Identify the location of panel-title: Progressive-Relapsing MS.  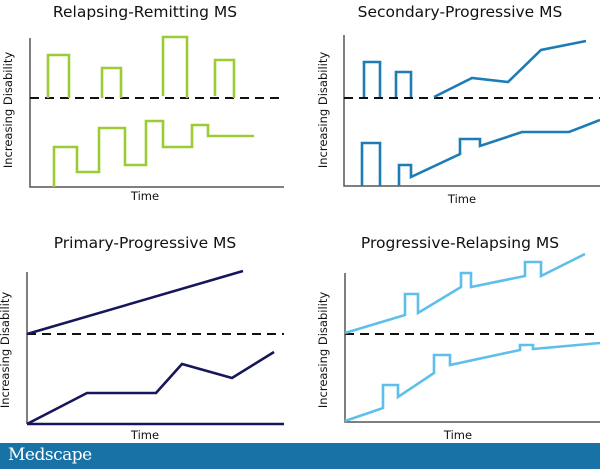
(460, 243).